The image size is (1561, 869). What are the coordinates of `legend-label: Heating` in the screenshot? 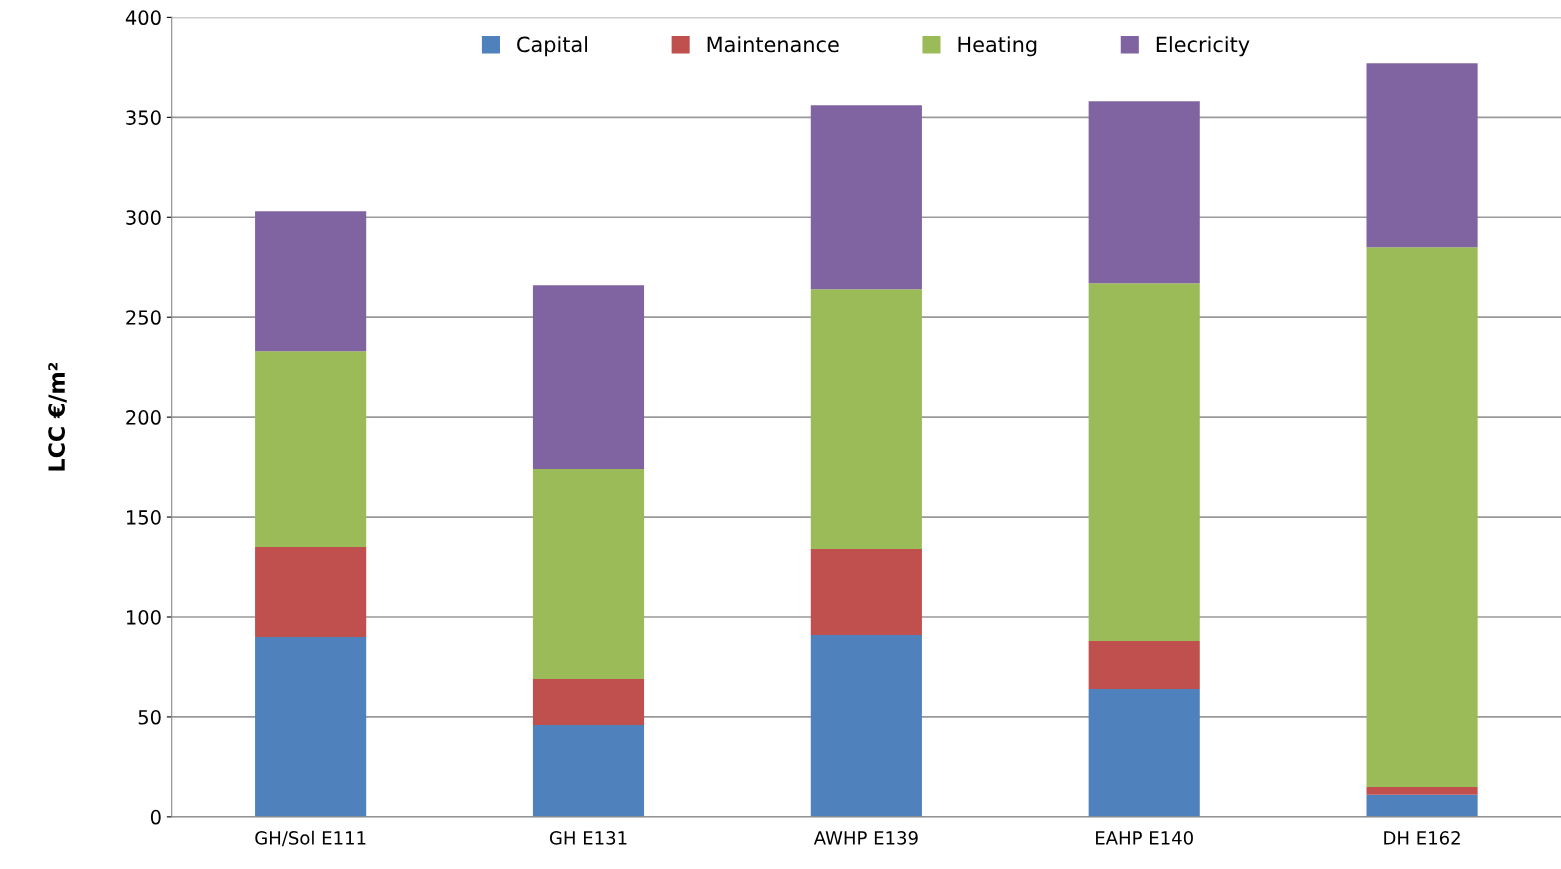 It's located at (997, 46).